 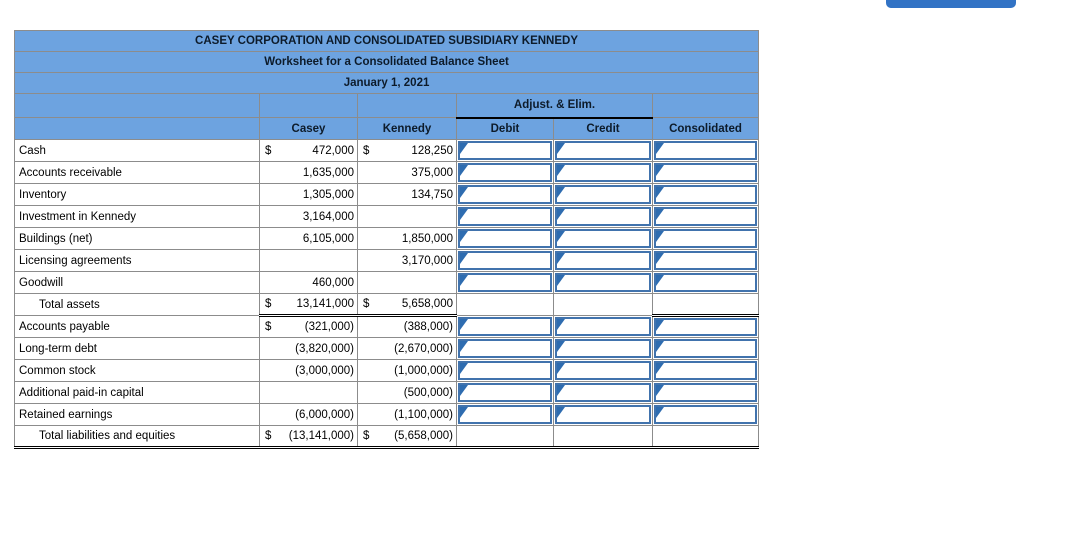 What do you see at coordinates (58, 348) in the screenshot?
I see `row-label: Long-term debt` at bounding box center [58, 348].